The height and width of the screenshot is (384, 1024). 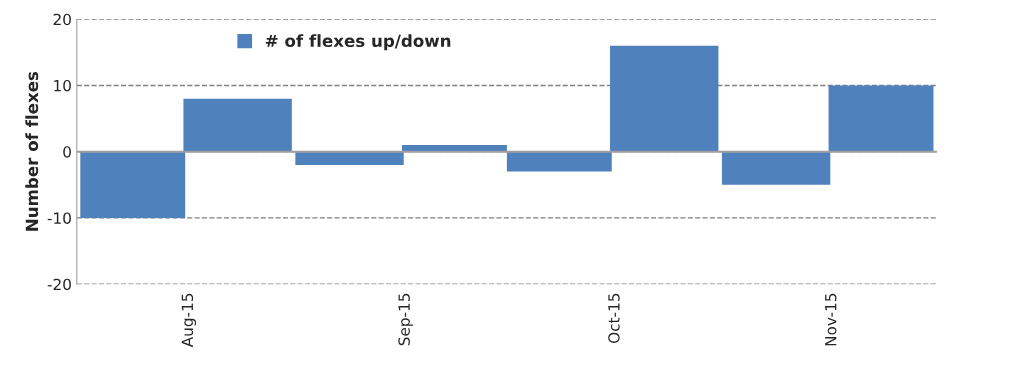 I want to click on x-tick-label: Sep-15, so click(x=405, y=319).